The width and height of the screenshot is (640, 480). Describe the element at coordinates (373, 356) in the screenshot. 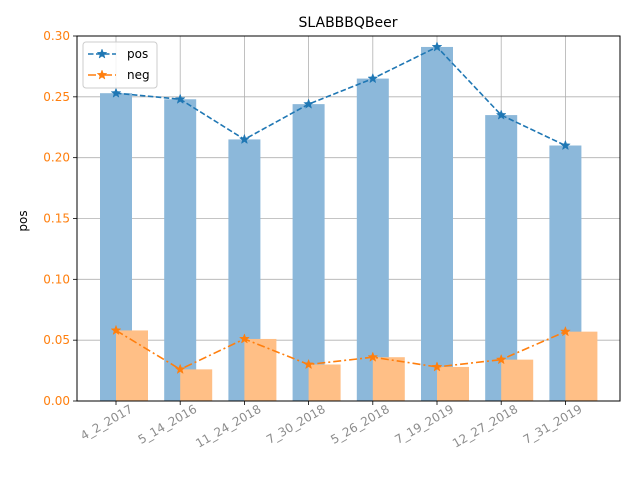

I see `marker-neg-5_26_2018` at that location.